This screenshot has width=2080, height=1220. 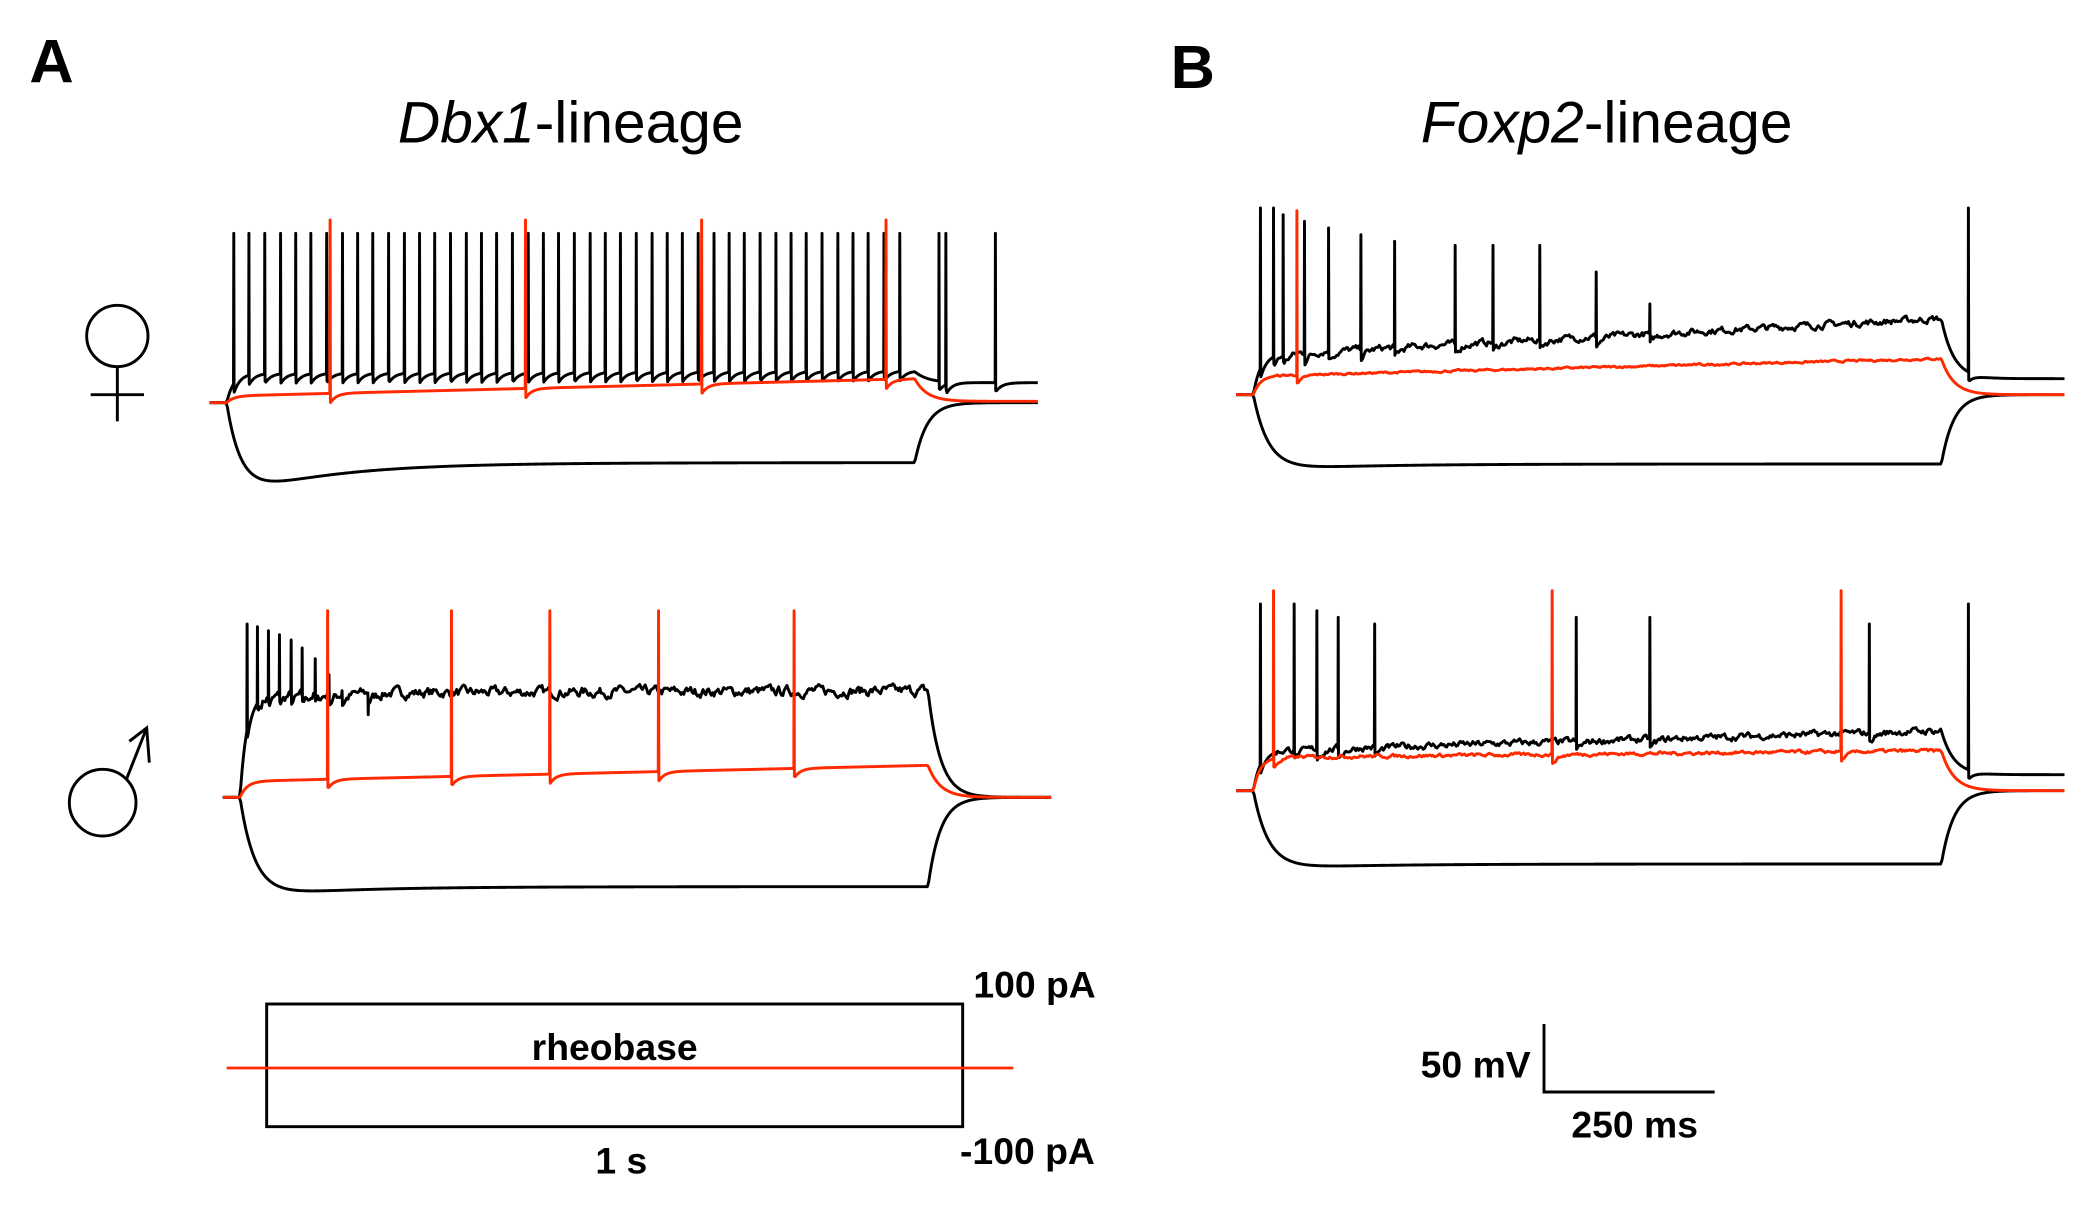 I want to click on trace-dbx1-female-suprathreshold, so click(x=623, y=318).